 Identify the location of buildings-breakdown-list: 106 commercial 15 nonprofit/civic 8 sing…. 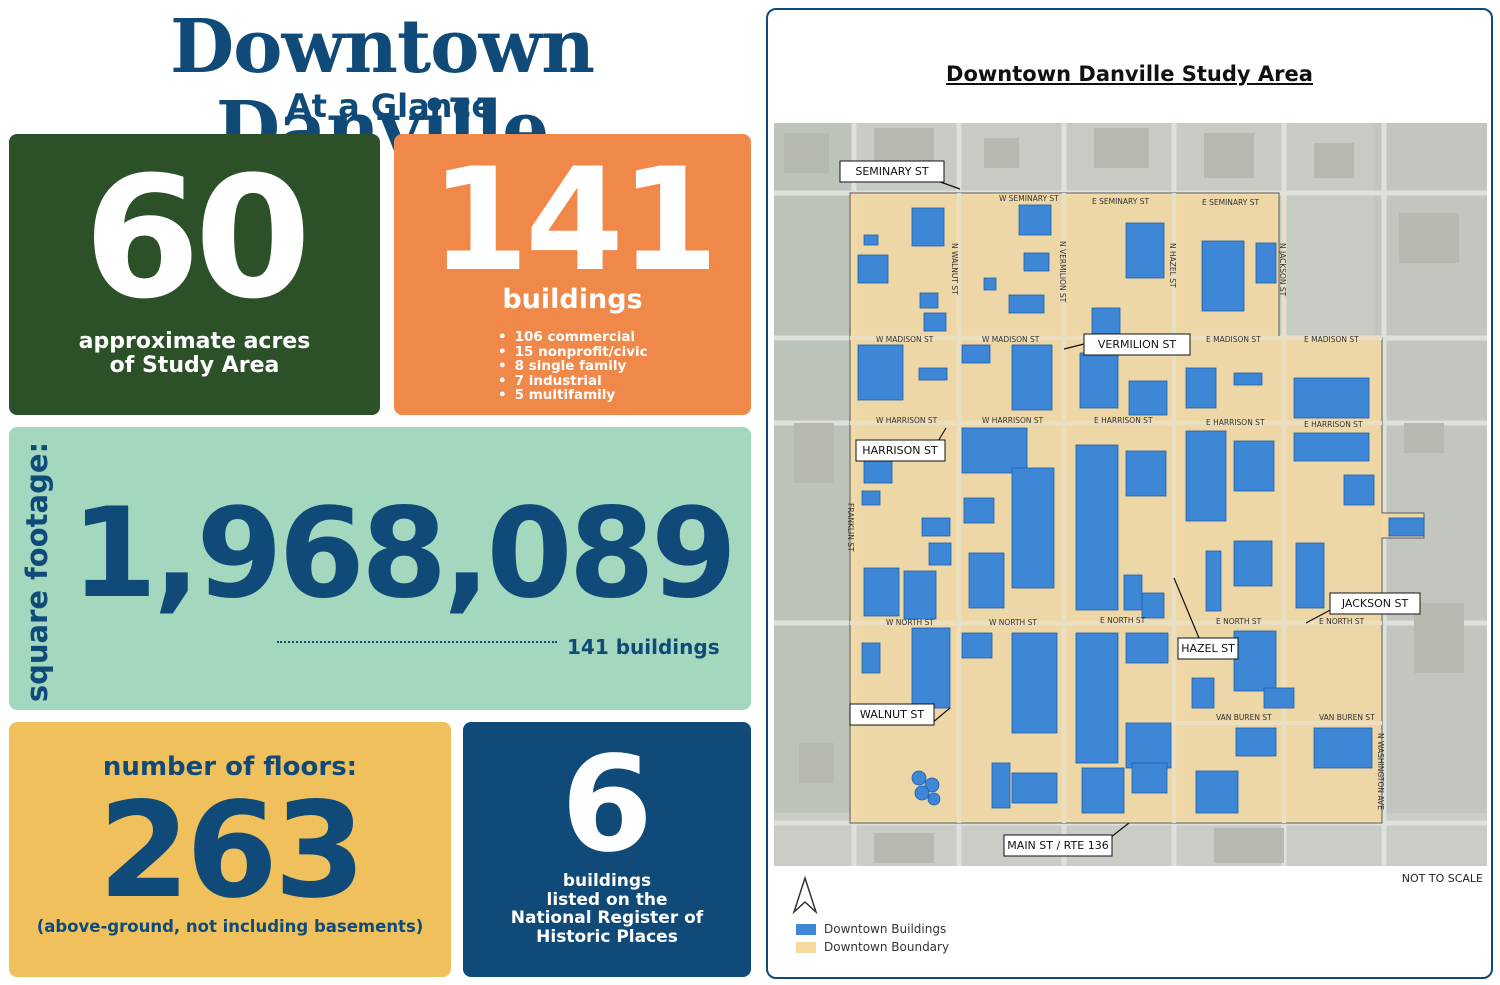
(573, 366).